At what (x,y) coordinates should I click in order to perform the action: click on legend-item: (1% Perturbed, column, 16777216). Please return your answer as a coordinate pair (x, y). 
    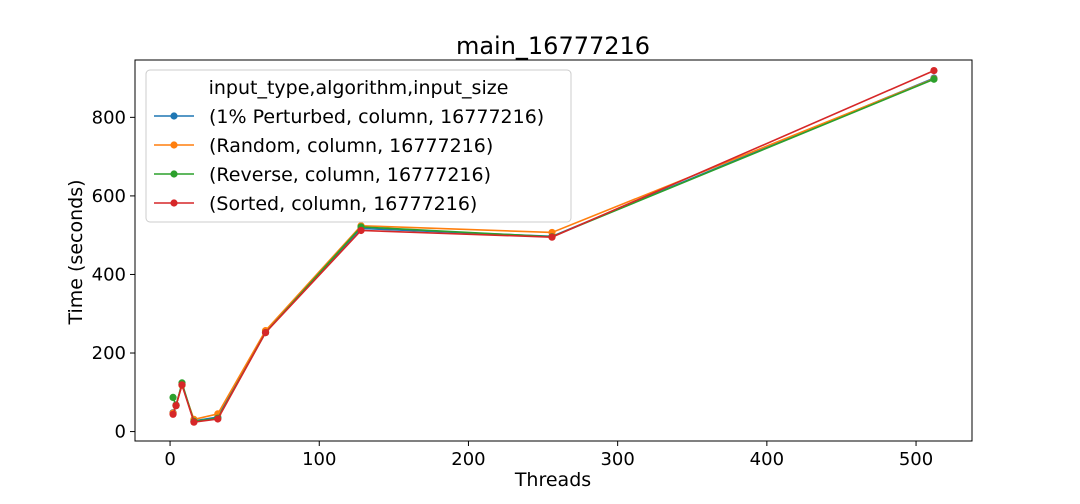
    Looking at the image, I should click on (349, 117).